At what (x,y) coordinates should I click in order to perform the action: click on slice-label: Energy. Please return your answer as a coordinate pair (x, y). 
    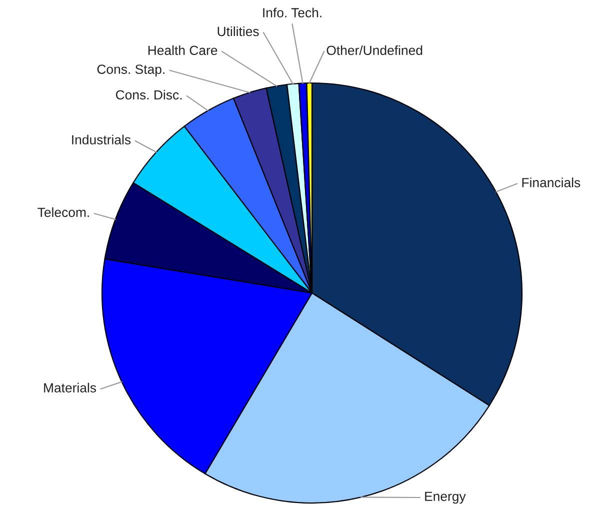
    Looking at the image, I should click on (445, 498).